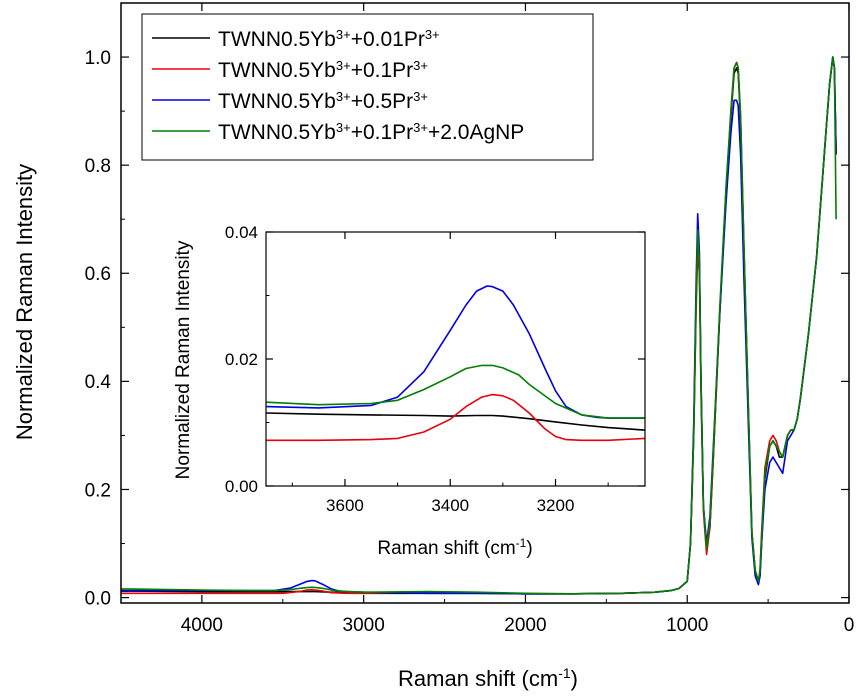  What do you see at coordinates (488, 678) in the screenshot?
I see `main-x-axis-label: Raman shift (cm-1)` at bounding box center [488, 678].